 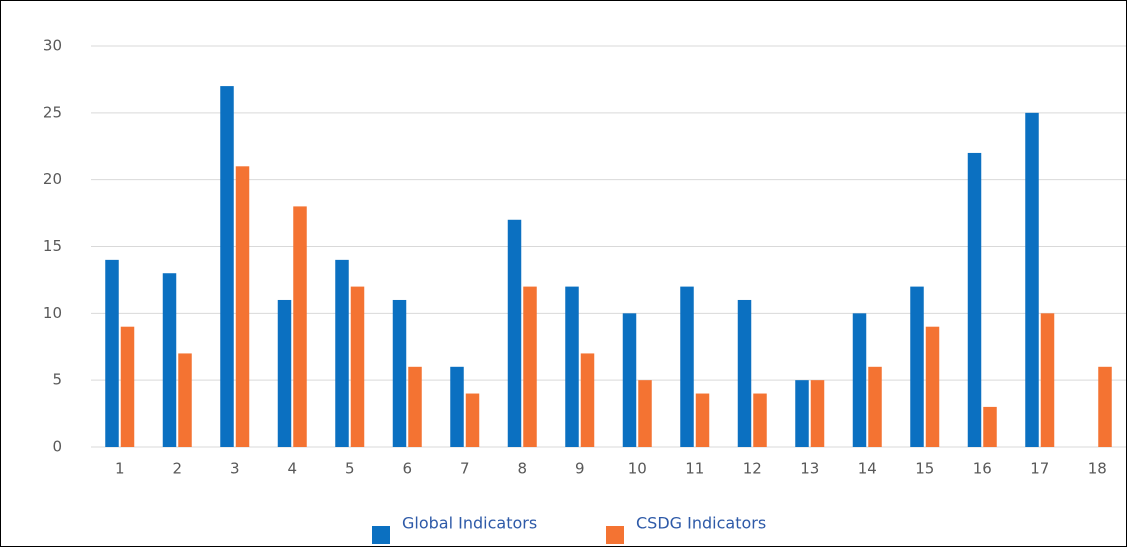 What do you see at coordinates (350, 469) in the screenshot?
I see `x-tick-label: 5` at bounding box center [350, 469].